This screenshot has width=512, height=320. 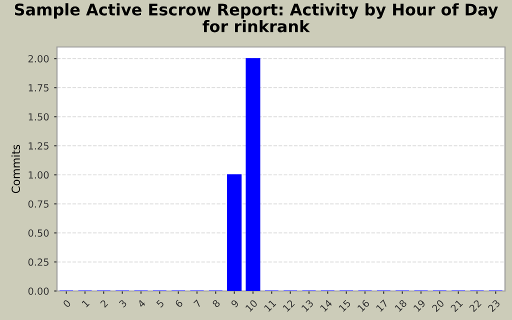 I want to click on y-axis-title: Commits, so click(x=15, y=169).